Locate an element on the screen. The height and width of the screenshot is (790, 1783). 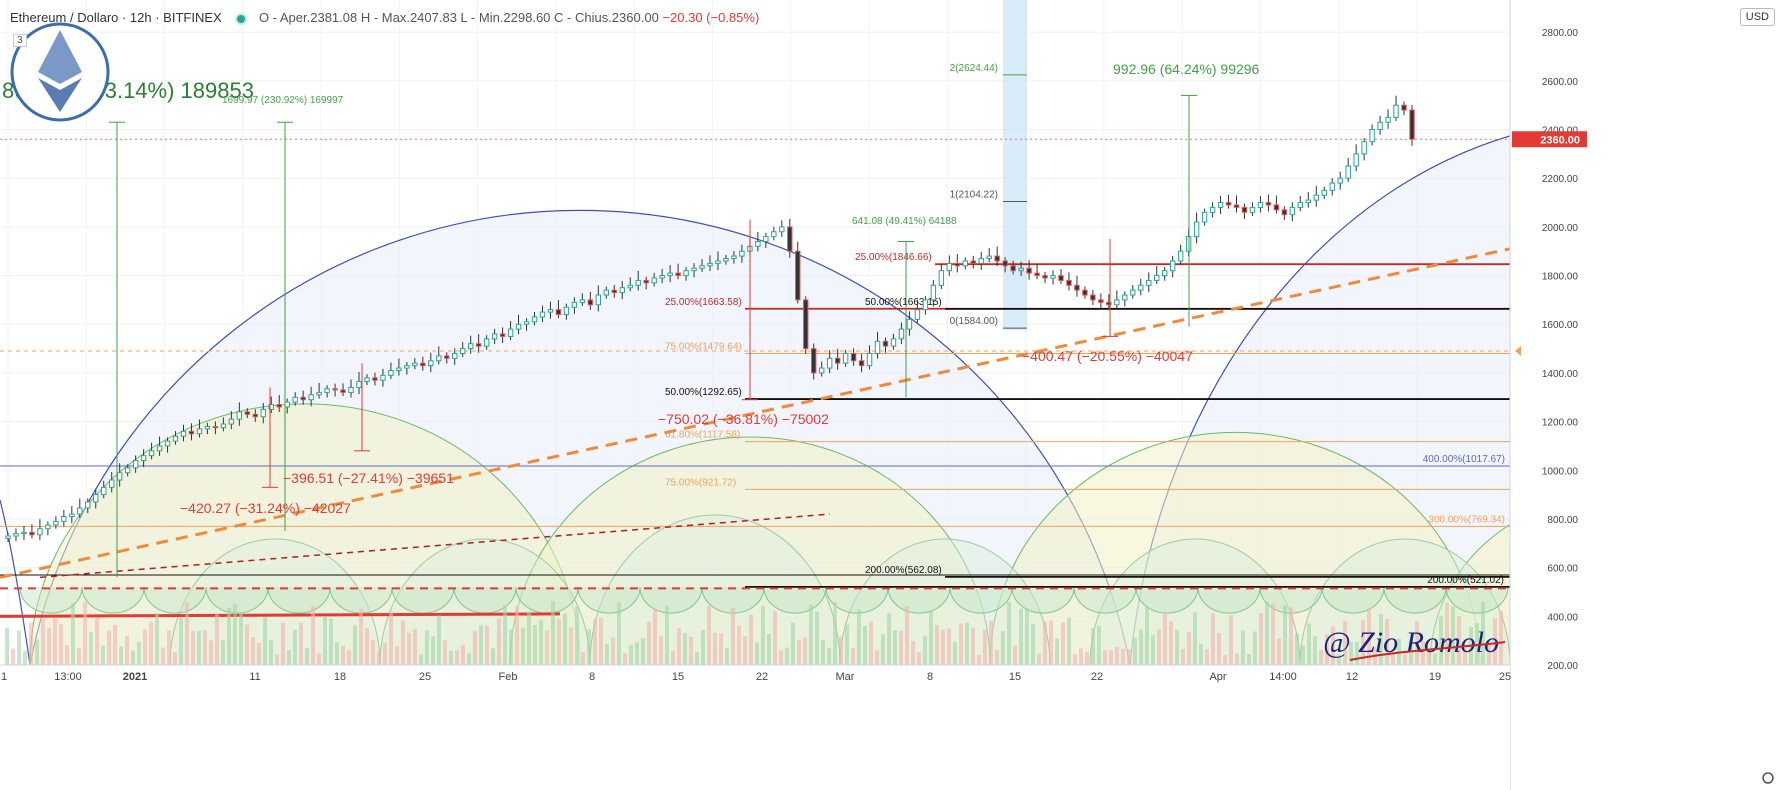
settings-gear-icon is located at coordinates (1768, 778).